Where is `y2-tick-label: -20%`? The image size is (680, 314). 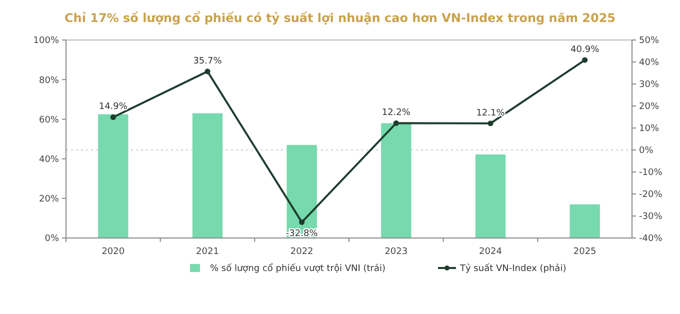
y2-tick-label: -20% is located at coordinates (651, 195).